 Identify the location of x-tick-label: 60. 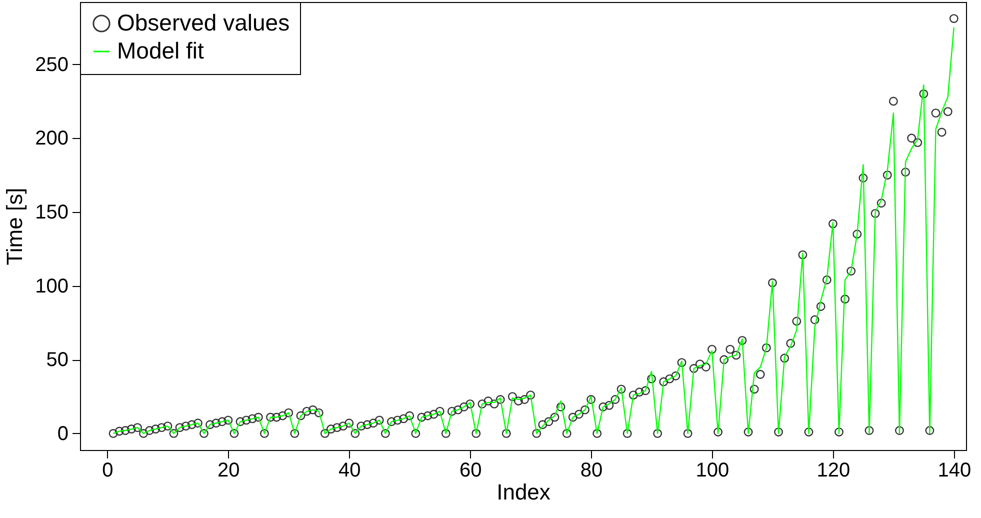
(470, 471).